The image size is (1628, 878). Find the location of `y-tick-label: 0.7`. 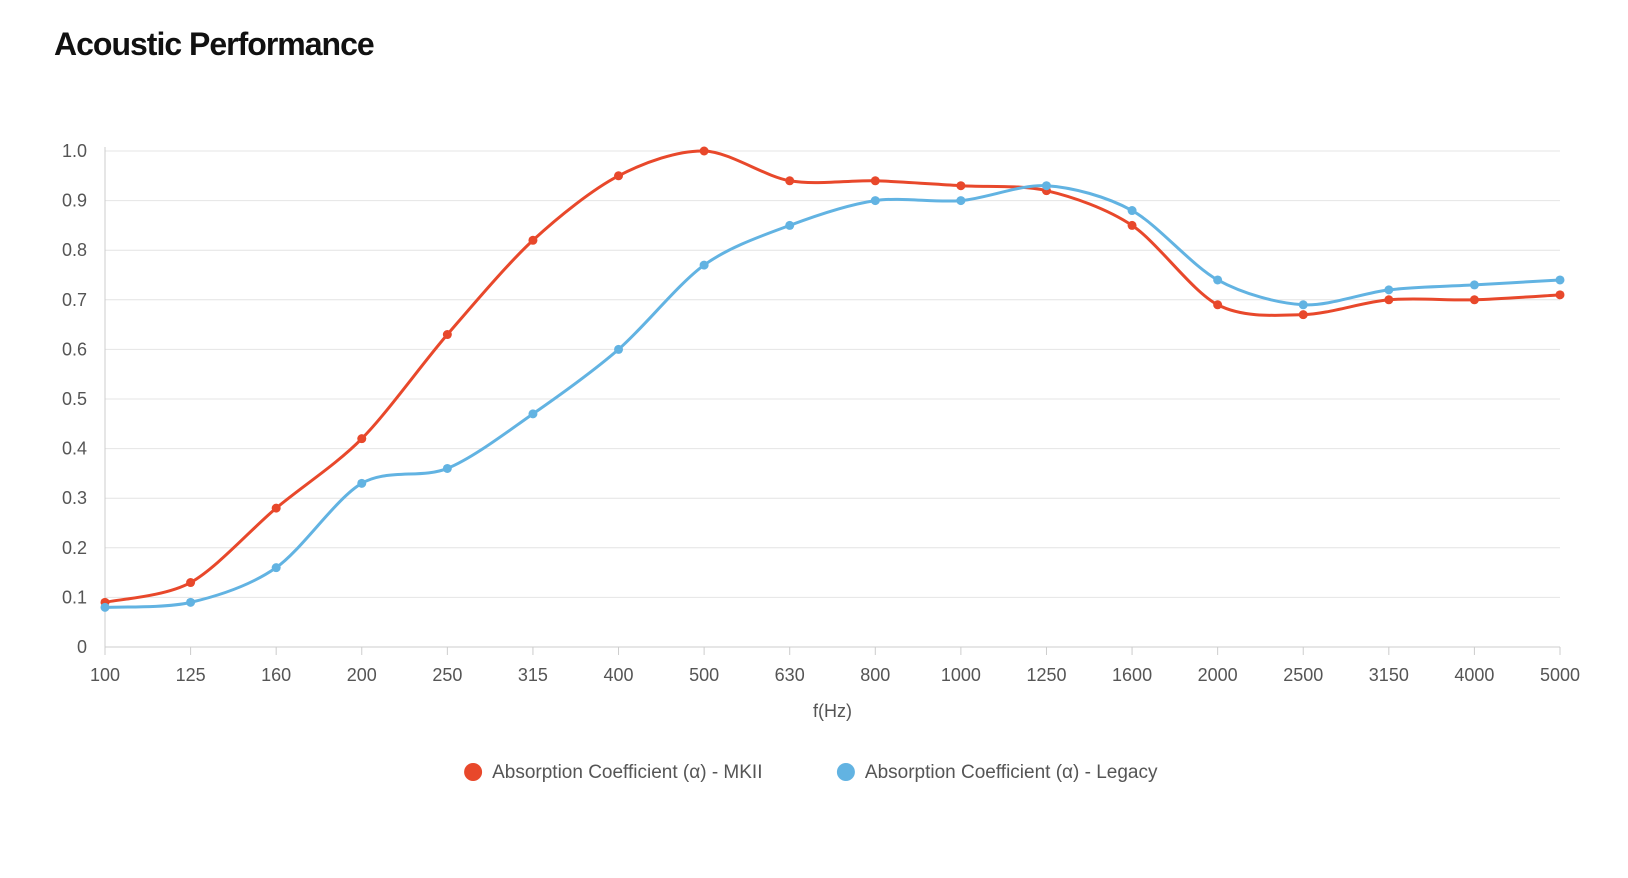

y-tick-label: 0.7 is located at coordinates (74, 300).